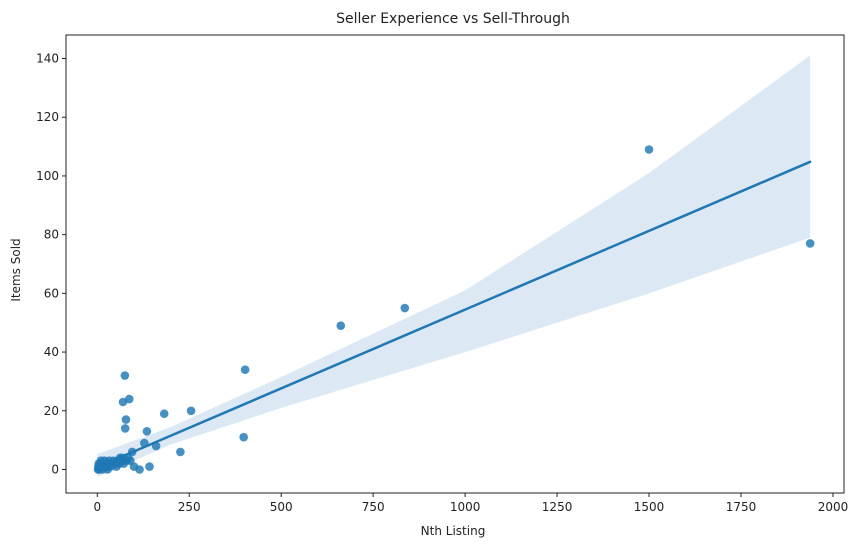  Describe the element at coordinates (51, 352) in the screenshot. I see `y-tick-label: 40` at that location.